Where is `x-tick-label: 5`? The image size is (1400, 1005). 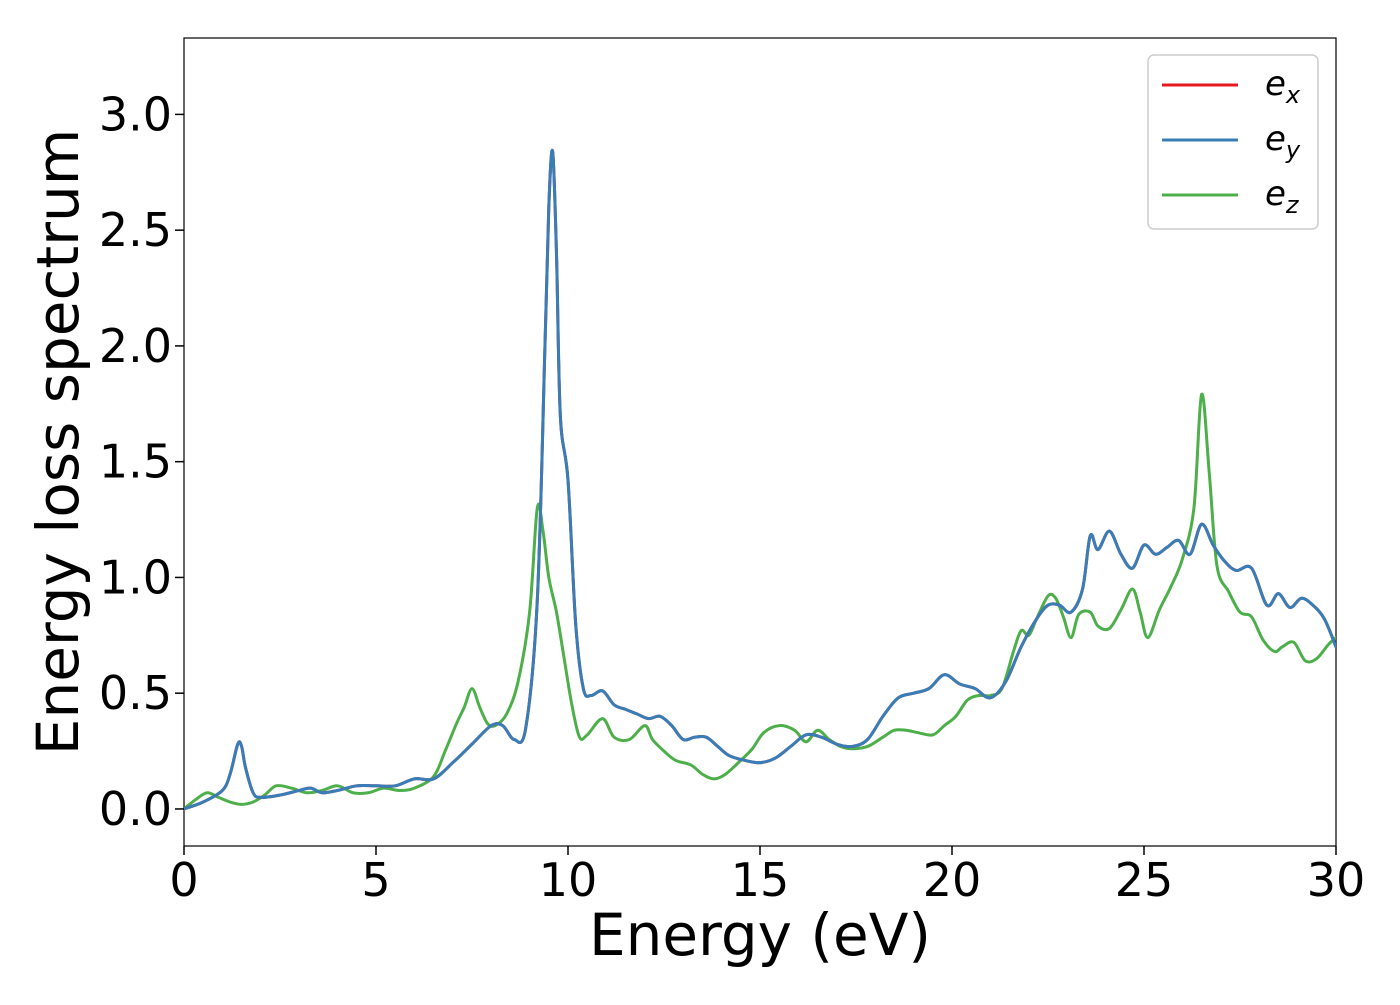 x-tick-label: 5 is located at coordinates (375, 880).